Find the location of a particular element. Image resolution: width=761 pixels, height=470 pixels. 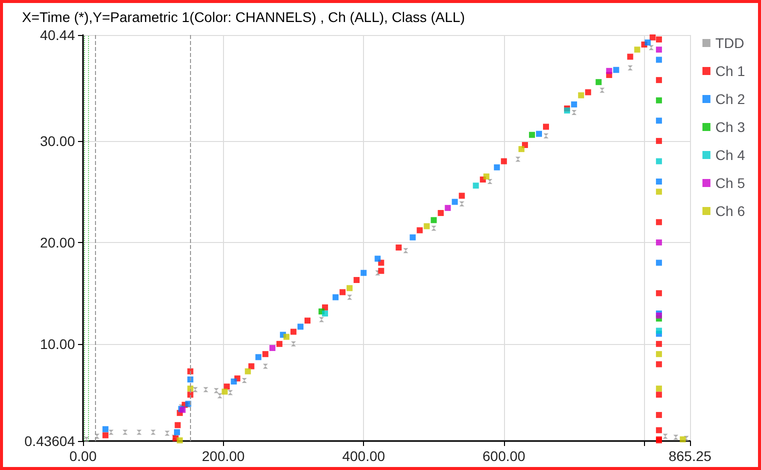

legend-label: Ch 5 is located at coordinates (730, 183).